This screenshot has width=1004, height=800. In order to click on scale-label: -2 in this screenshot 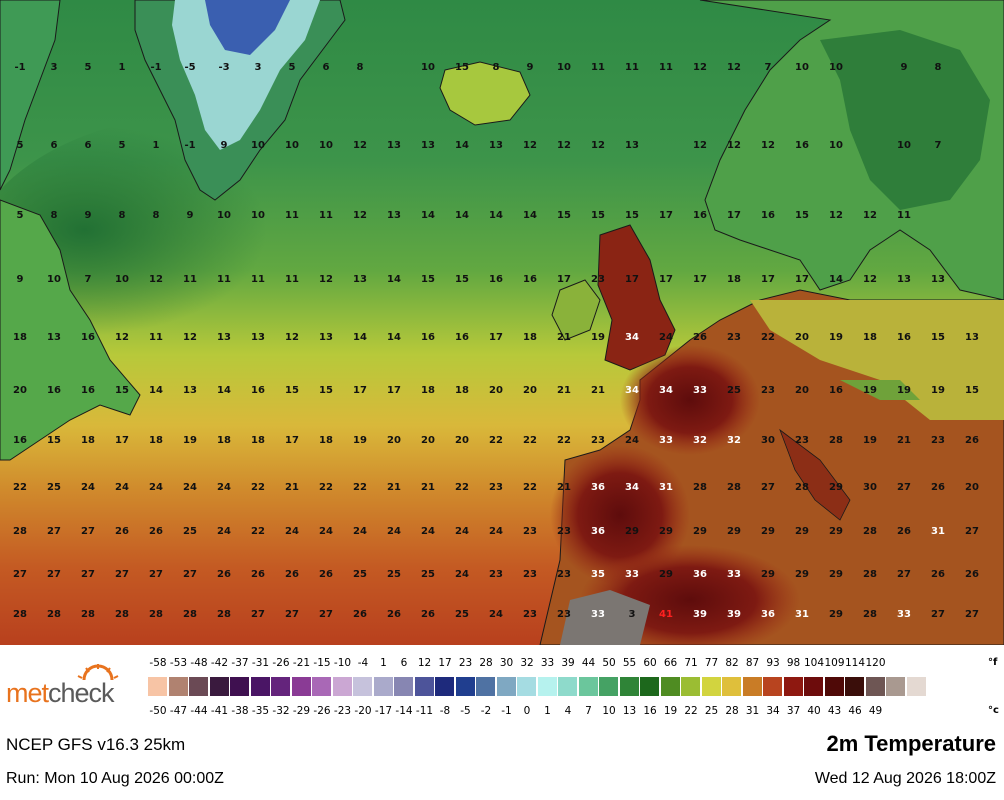, I will do `click(486, 711)`.